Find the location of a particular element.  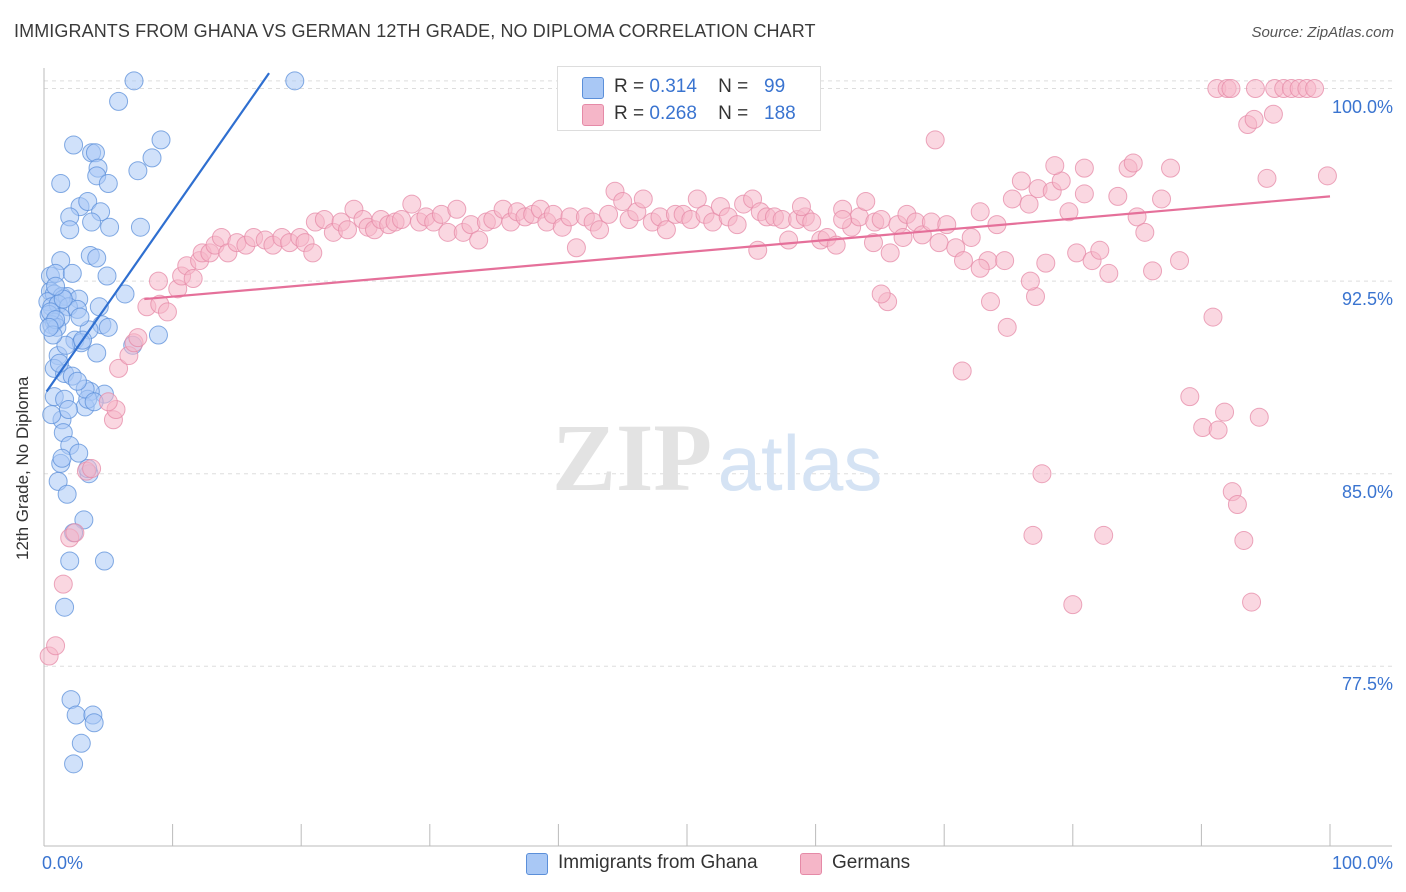

x-tick-label-min: 0.0% is located at coordinates (63, 863).